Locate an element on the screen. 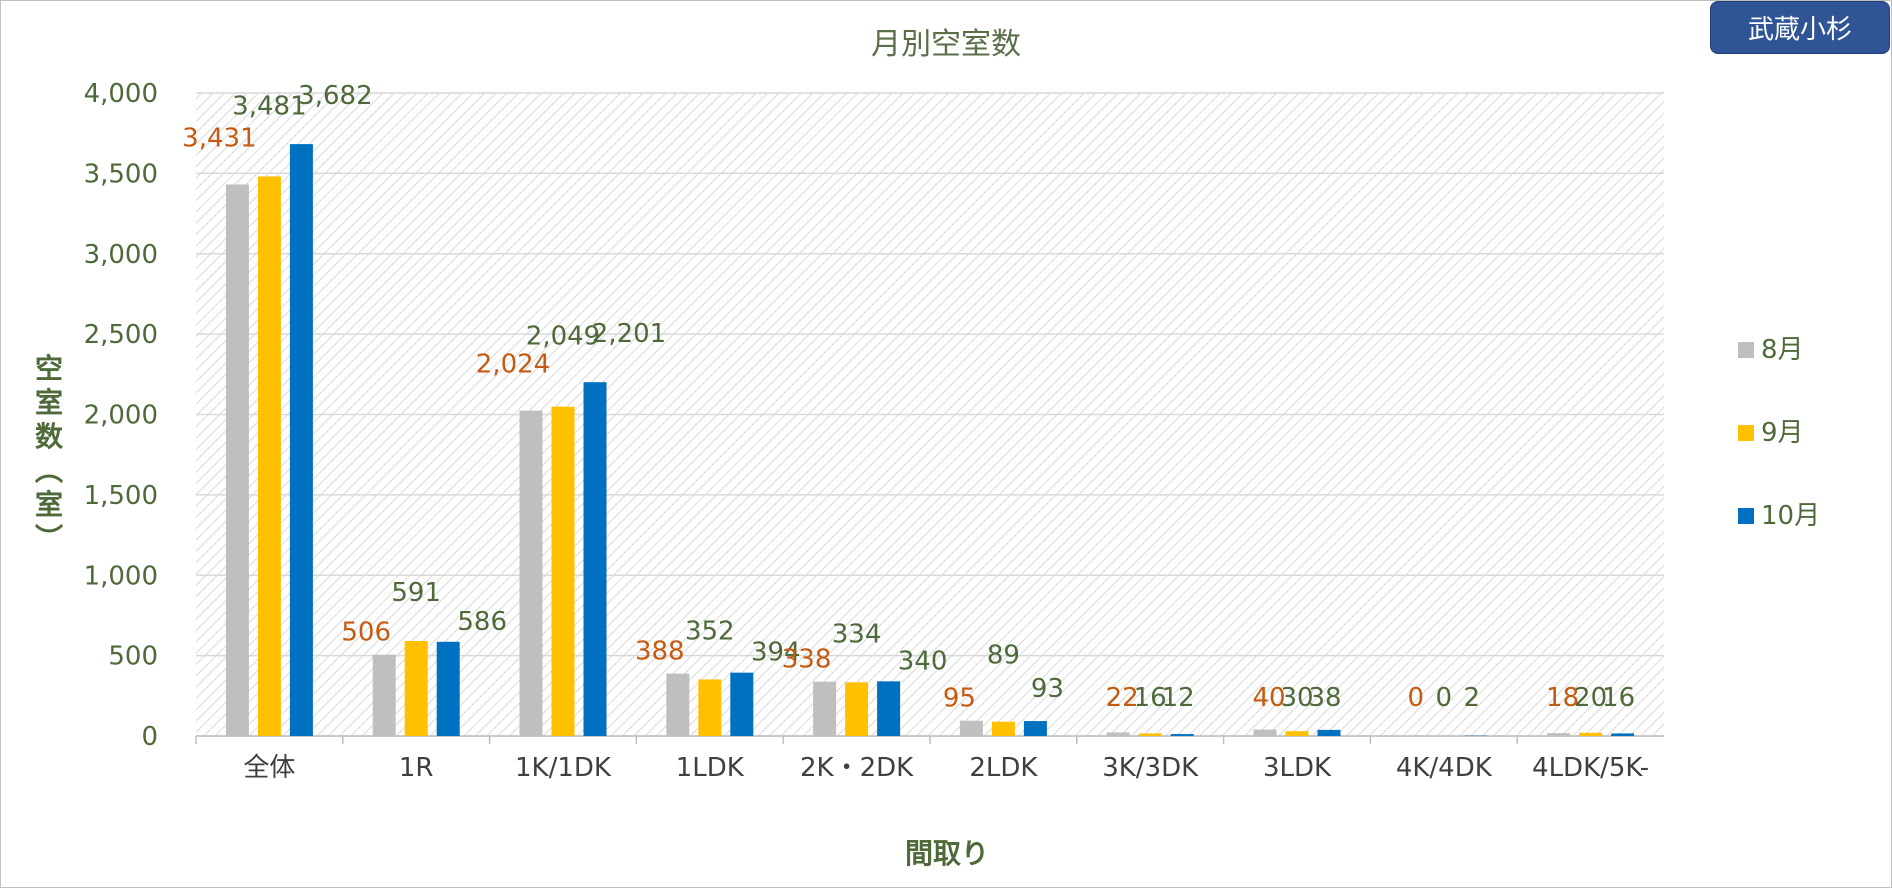  y-tick-label: 1,000 is located at coordinates (121, 576).